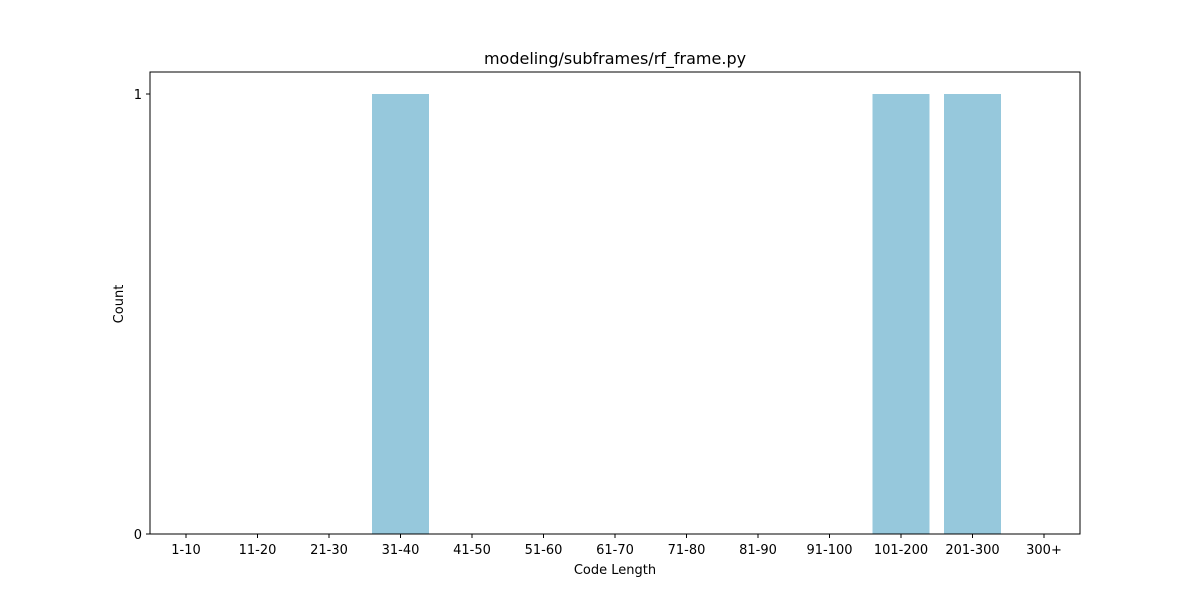  I want to click on x-axis-label: Code Length, so click(615, 570).